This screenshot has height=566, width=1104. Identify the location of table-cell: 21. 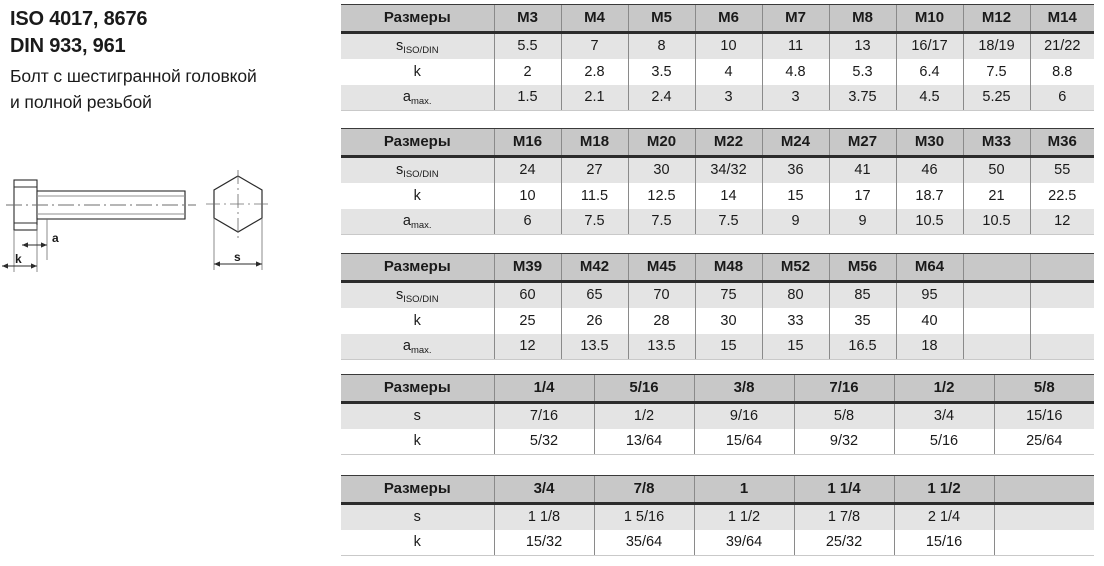
(996, 195).